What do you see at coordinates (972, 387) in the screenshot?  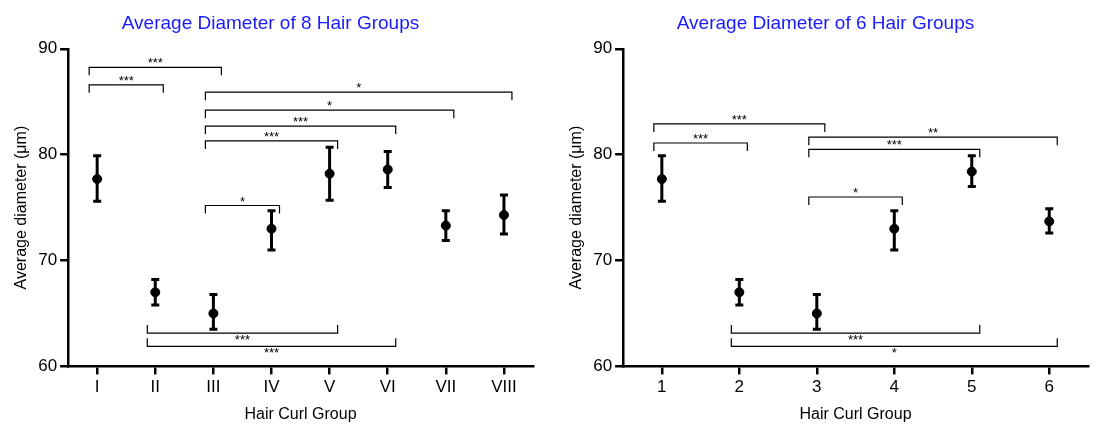 I see `x-tick-label: 5` at bounding box center [972, 387].